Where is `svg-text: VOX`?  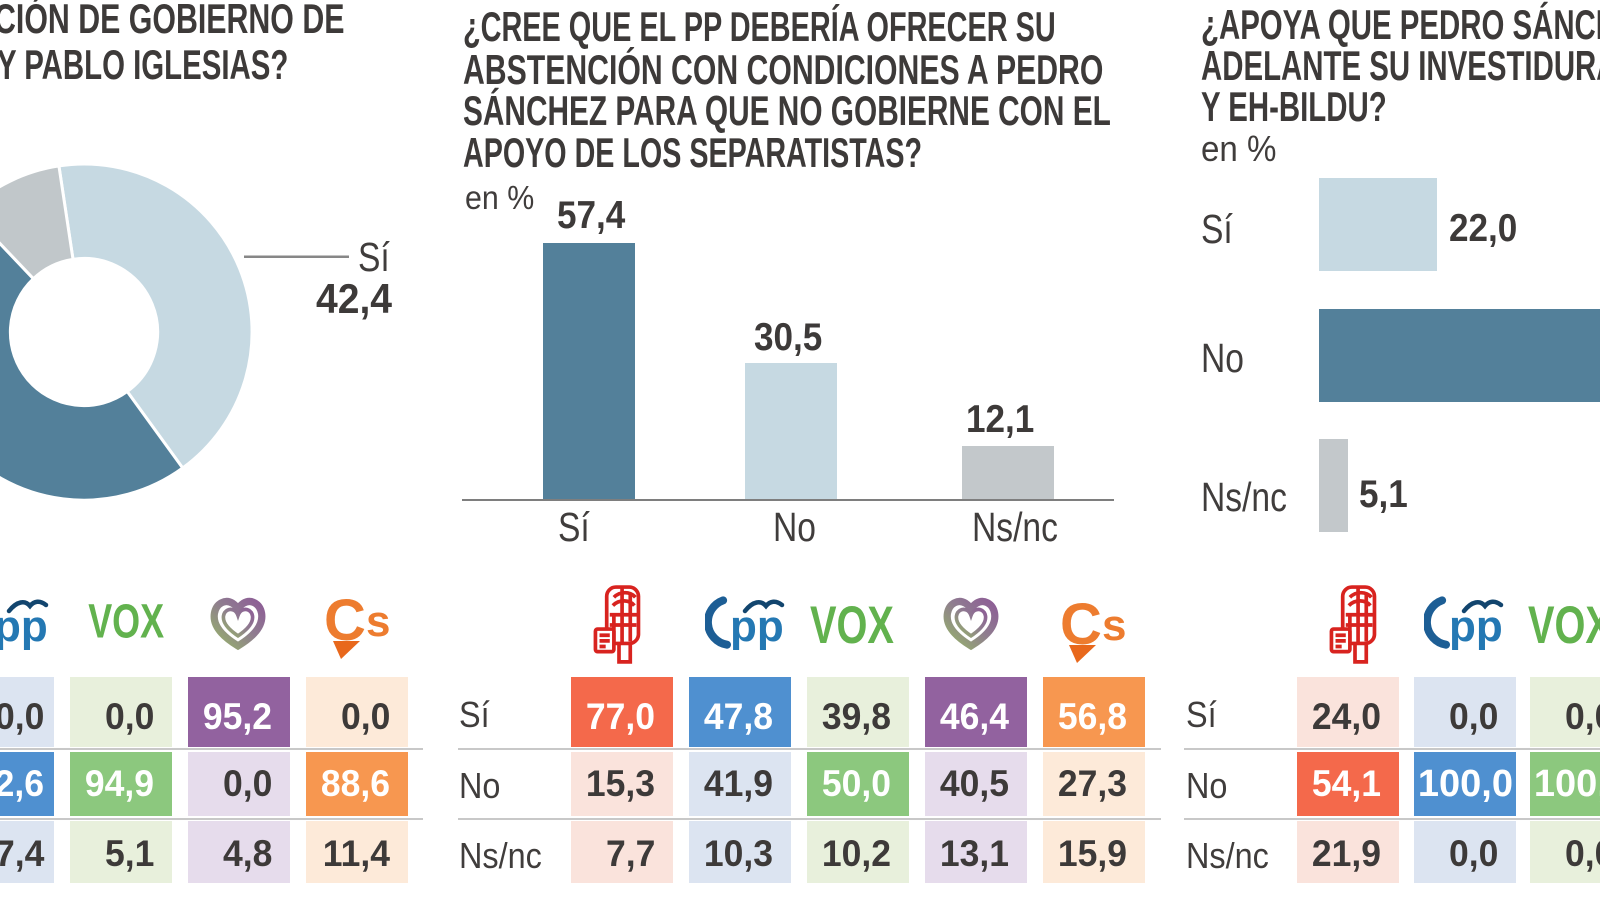 svg-text: VOX is located at coordinates (126, 621).